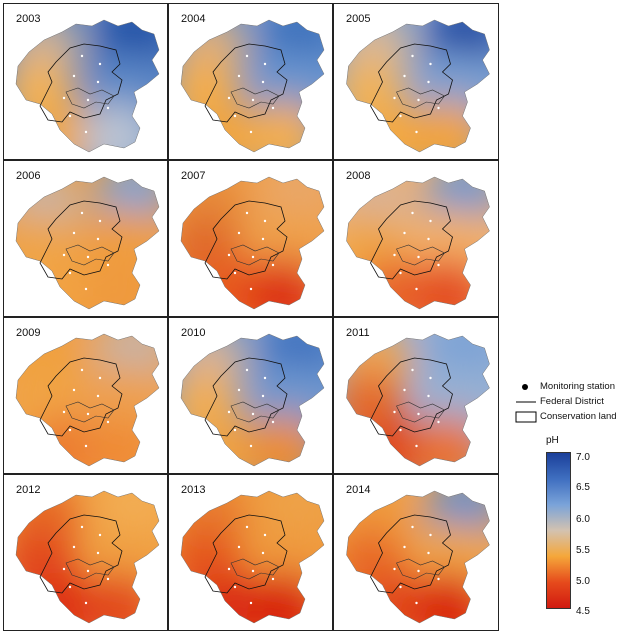 This screenshot has height=634, width=627. Describe the element at coordinates (358, 490) in the screenshot. I see `panel-year-label: 2014` at that location.